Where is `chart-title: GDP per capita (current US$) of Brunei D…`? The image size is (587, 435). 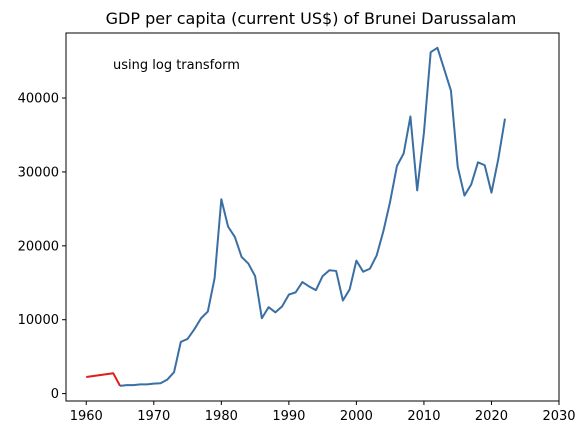
chart-title: GDP per capita (current US$) of Brunei D… is located at coordinates (311, 18).